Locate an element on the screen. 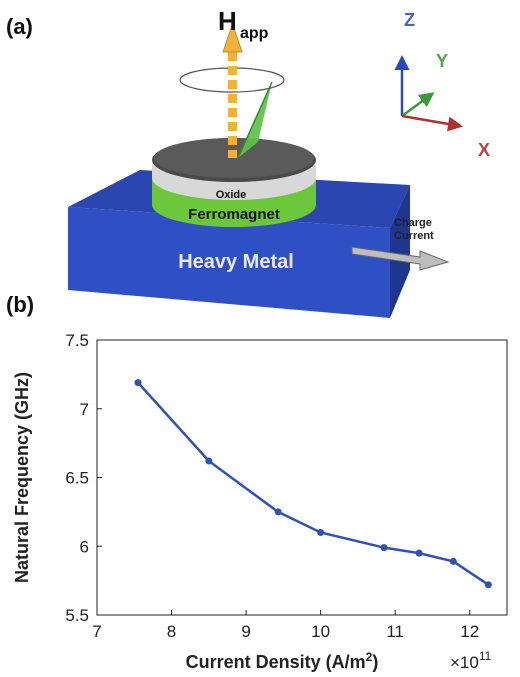  x-axis-multiplier: ×10¹¹ is located at coordinates (471, 660).